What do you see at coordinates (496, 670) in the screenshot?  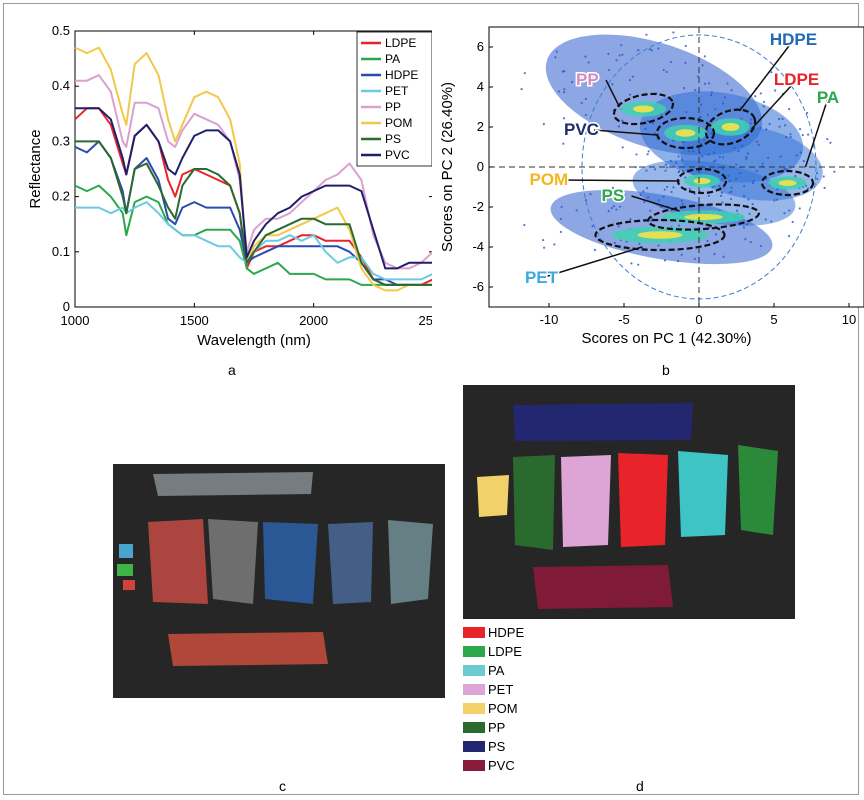 I see `segmentation-legend-label: PA` at bounding box center [496, 670].